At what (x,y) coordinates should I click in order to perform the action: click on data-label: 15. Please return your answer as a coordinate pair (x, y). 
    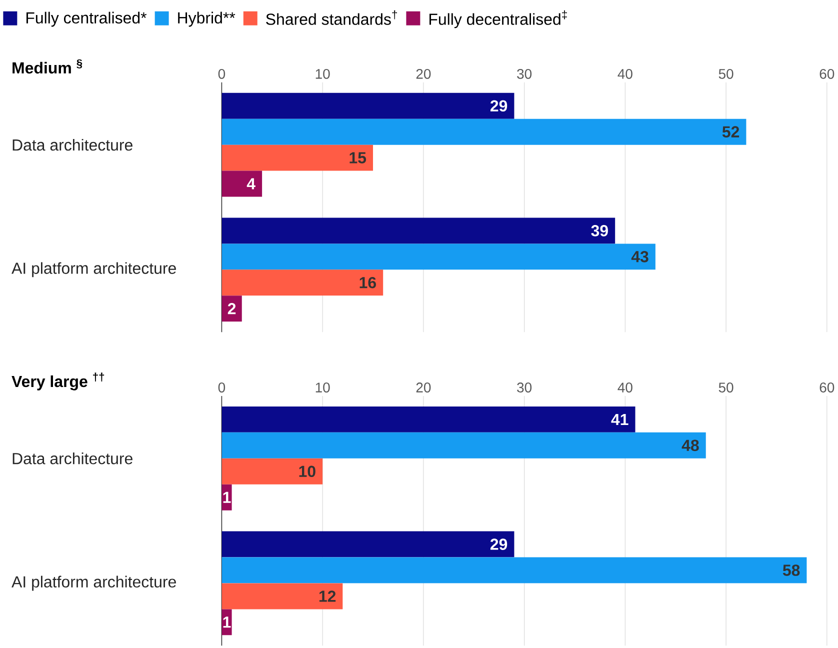
    Looking at the image, I should click on (358, 158).